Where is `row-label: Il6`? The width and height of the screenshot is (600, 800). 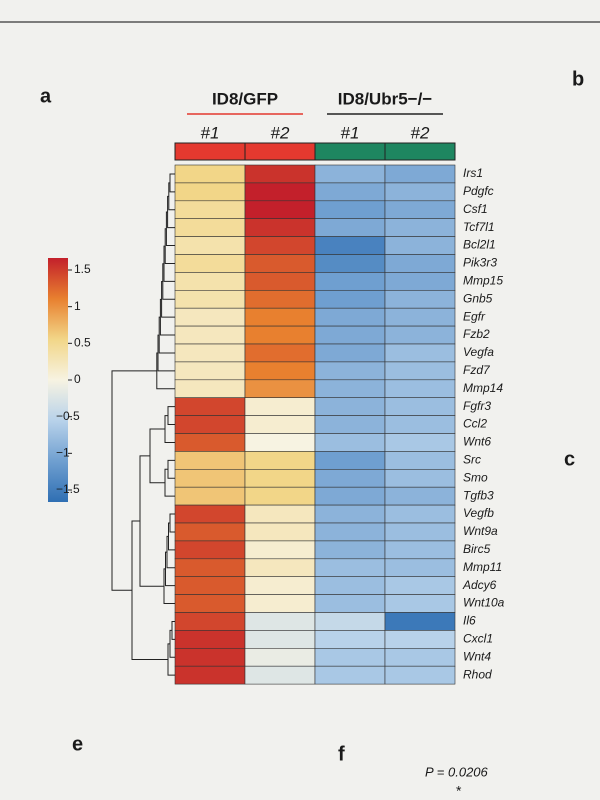
row-label: Il6 is located at coordinates (469, 621).